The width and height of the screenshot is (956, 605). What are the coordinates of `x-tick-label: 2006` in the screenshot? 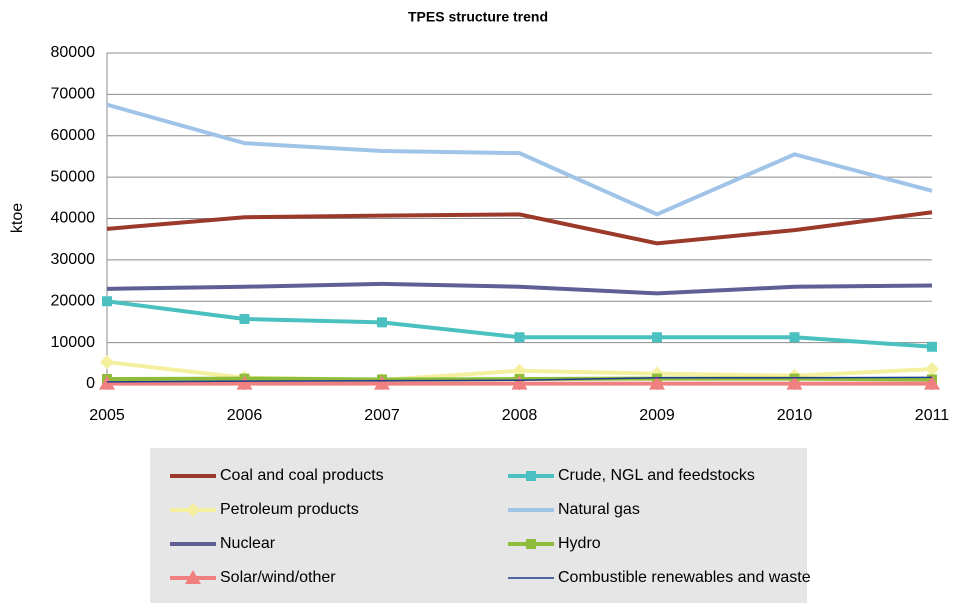 It's located at (245, 415).